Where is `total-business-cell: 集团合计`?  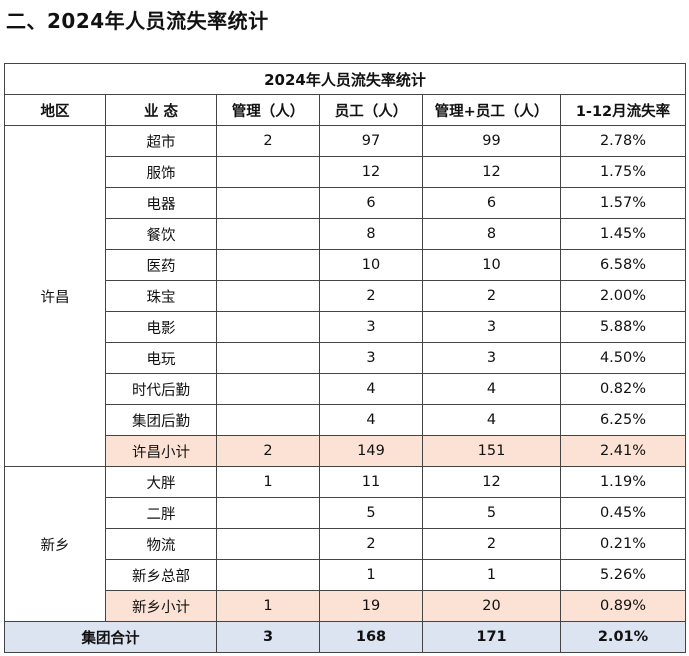 total-business-cell: 集团合计 is located at coordinates (110, 637).